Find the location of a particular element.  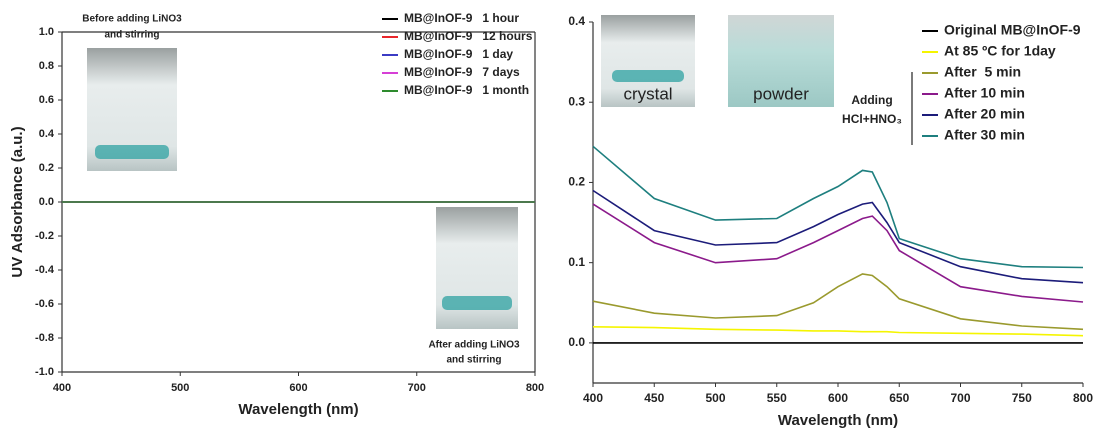

x-tick-label: 650 is located at coordinates (899, 398).